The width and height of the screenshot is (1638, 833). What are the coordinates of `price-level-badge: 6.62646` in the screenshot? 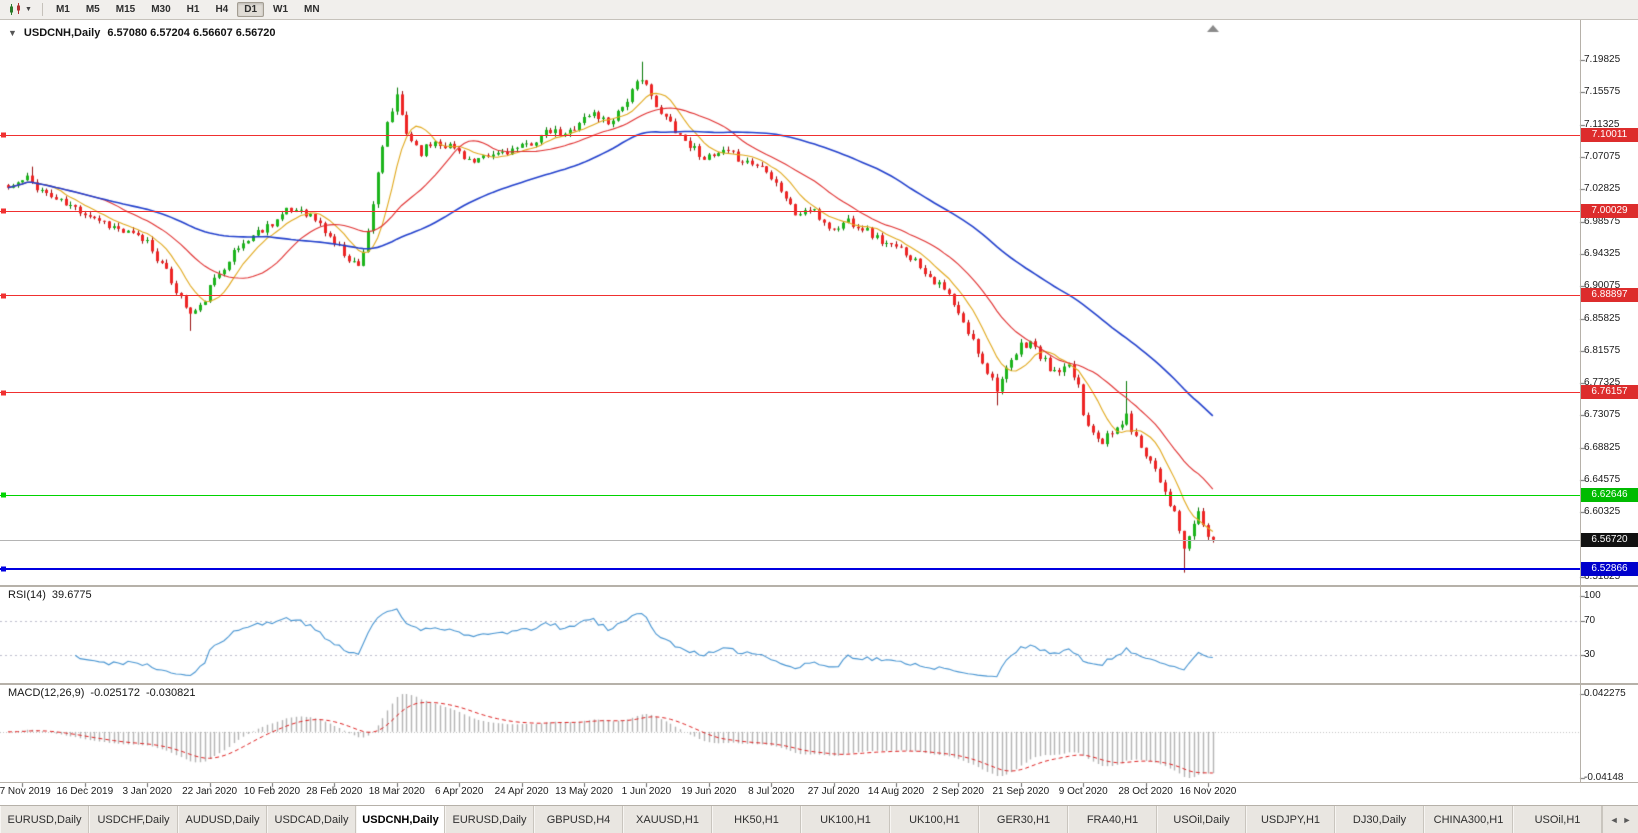 It's located at (1609, 494).